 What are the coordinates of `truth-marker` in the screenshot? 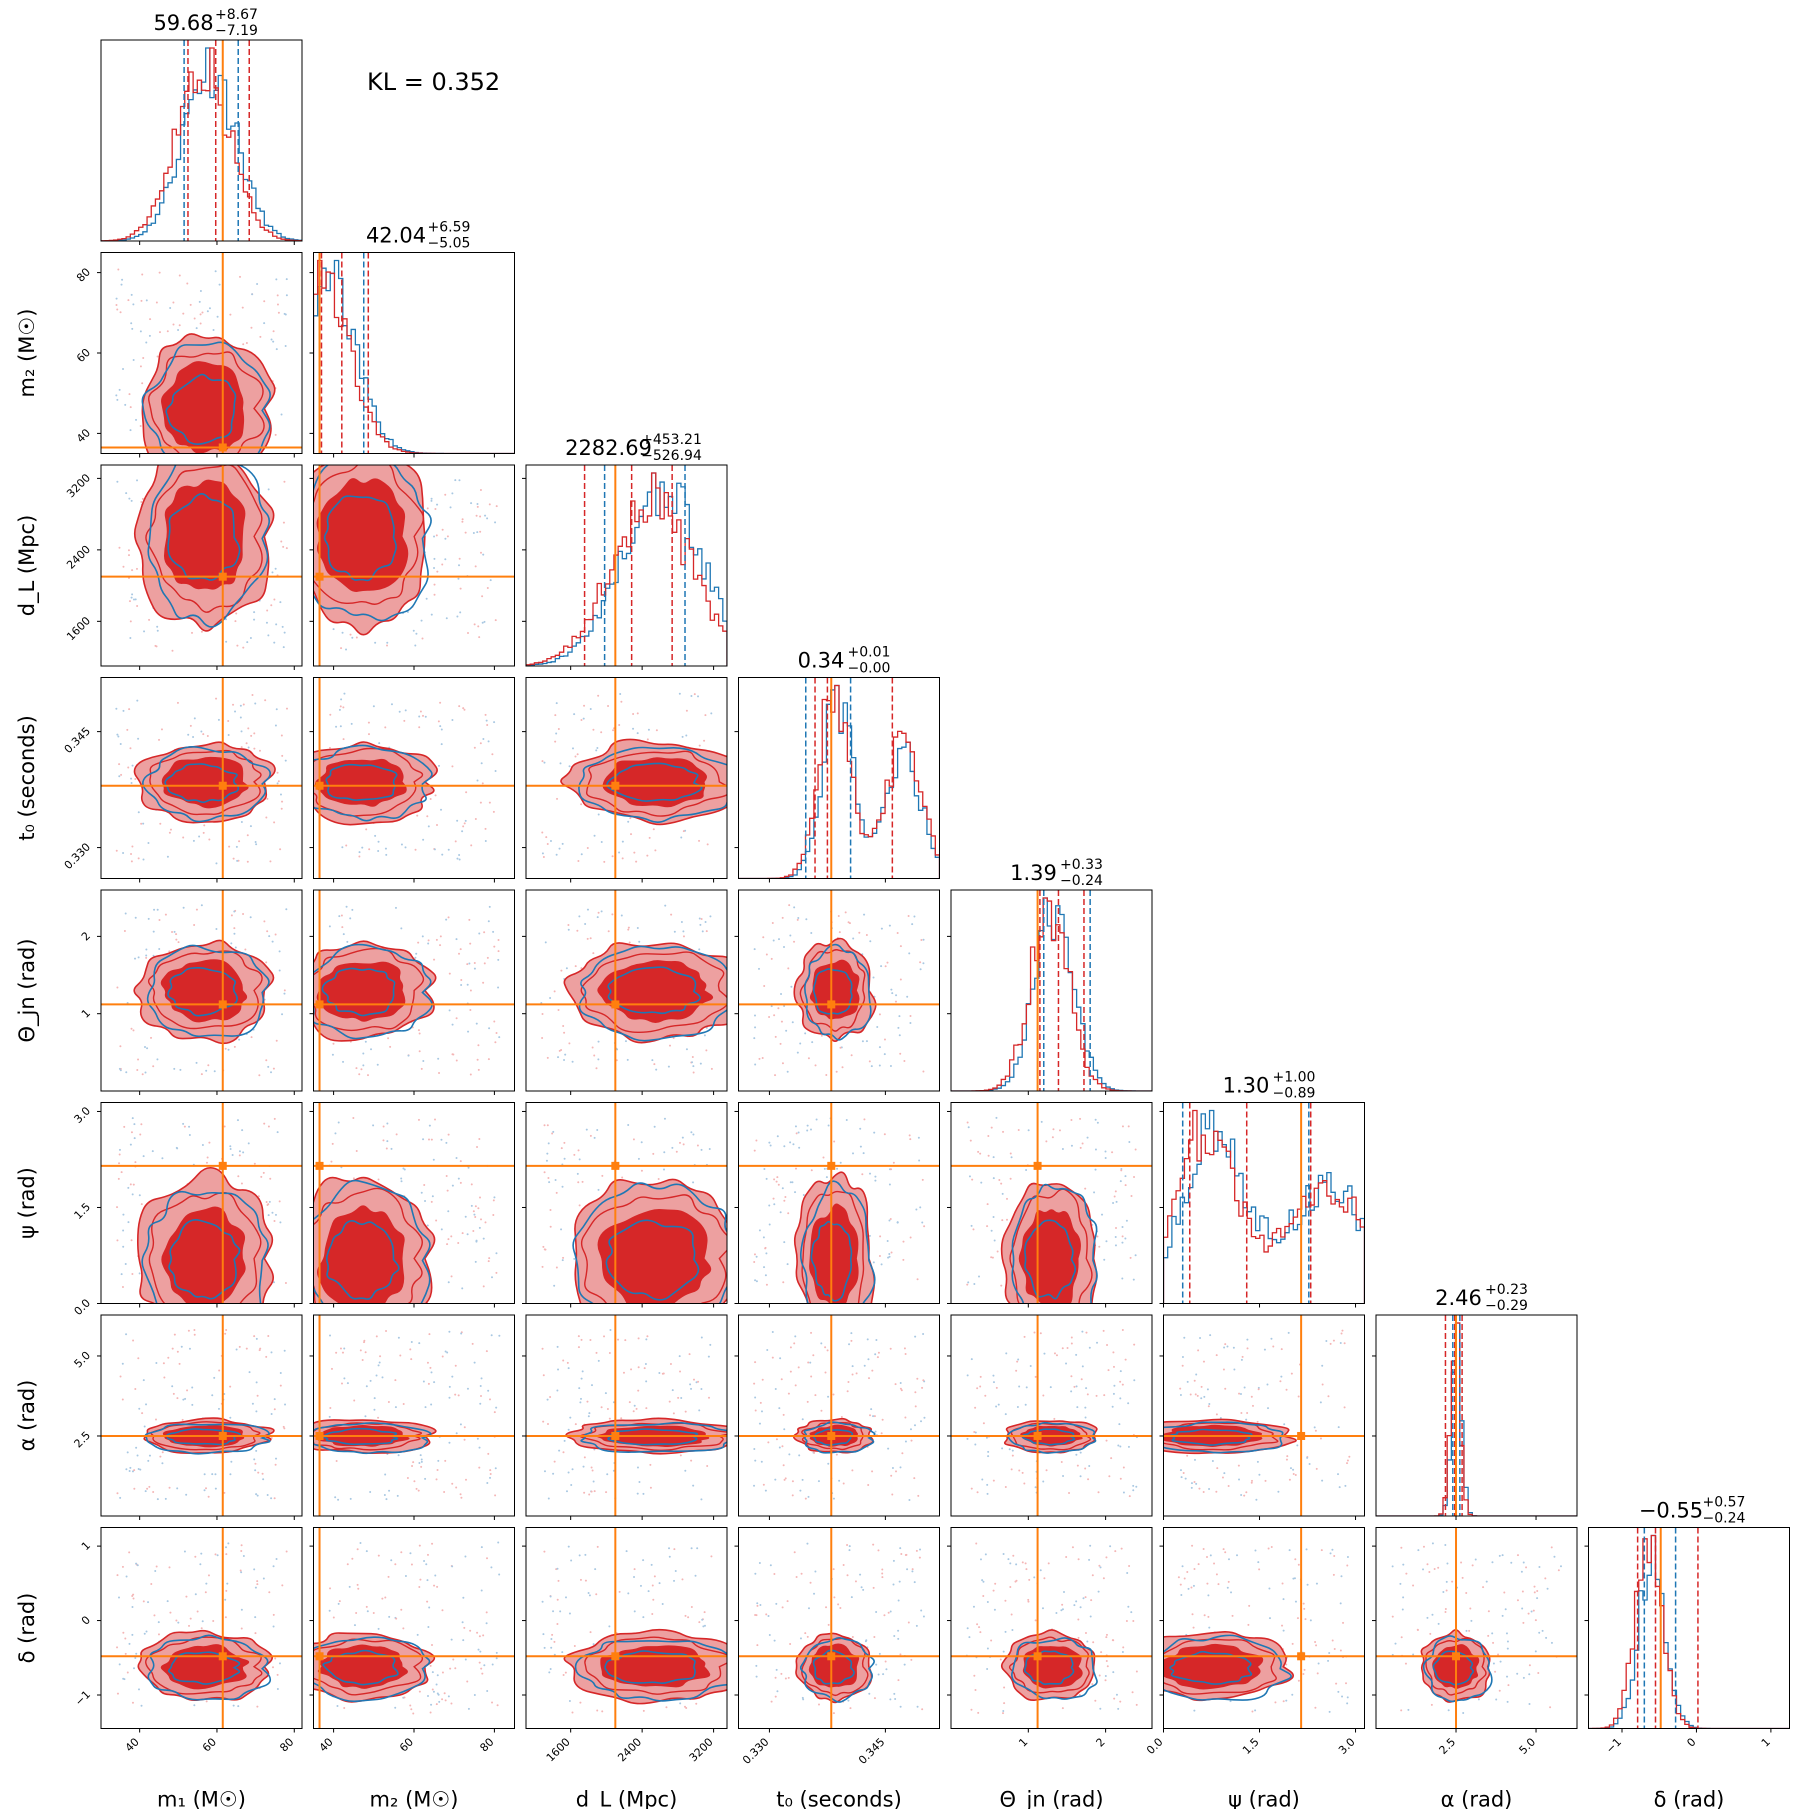 It's located at (831, 1656).